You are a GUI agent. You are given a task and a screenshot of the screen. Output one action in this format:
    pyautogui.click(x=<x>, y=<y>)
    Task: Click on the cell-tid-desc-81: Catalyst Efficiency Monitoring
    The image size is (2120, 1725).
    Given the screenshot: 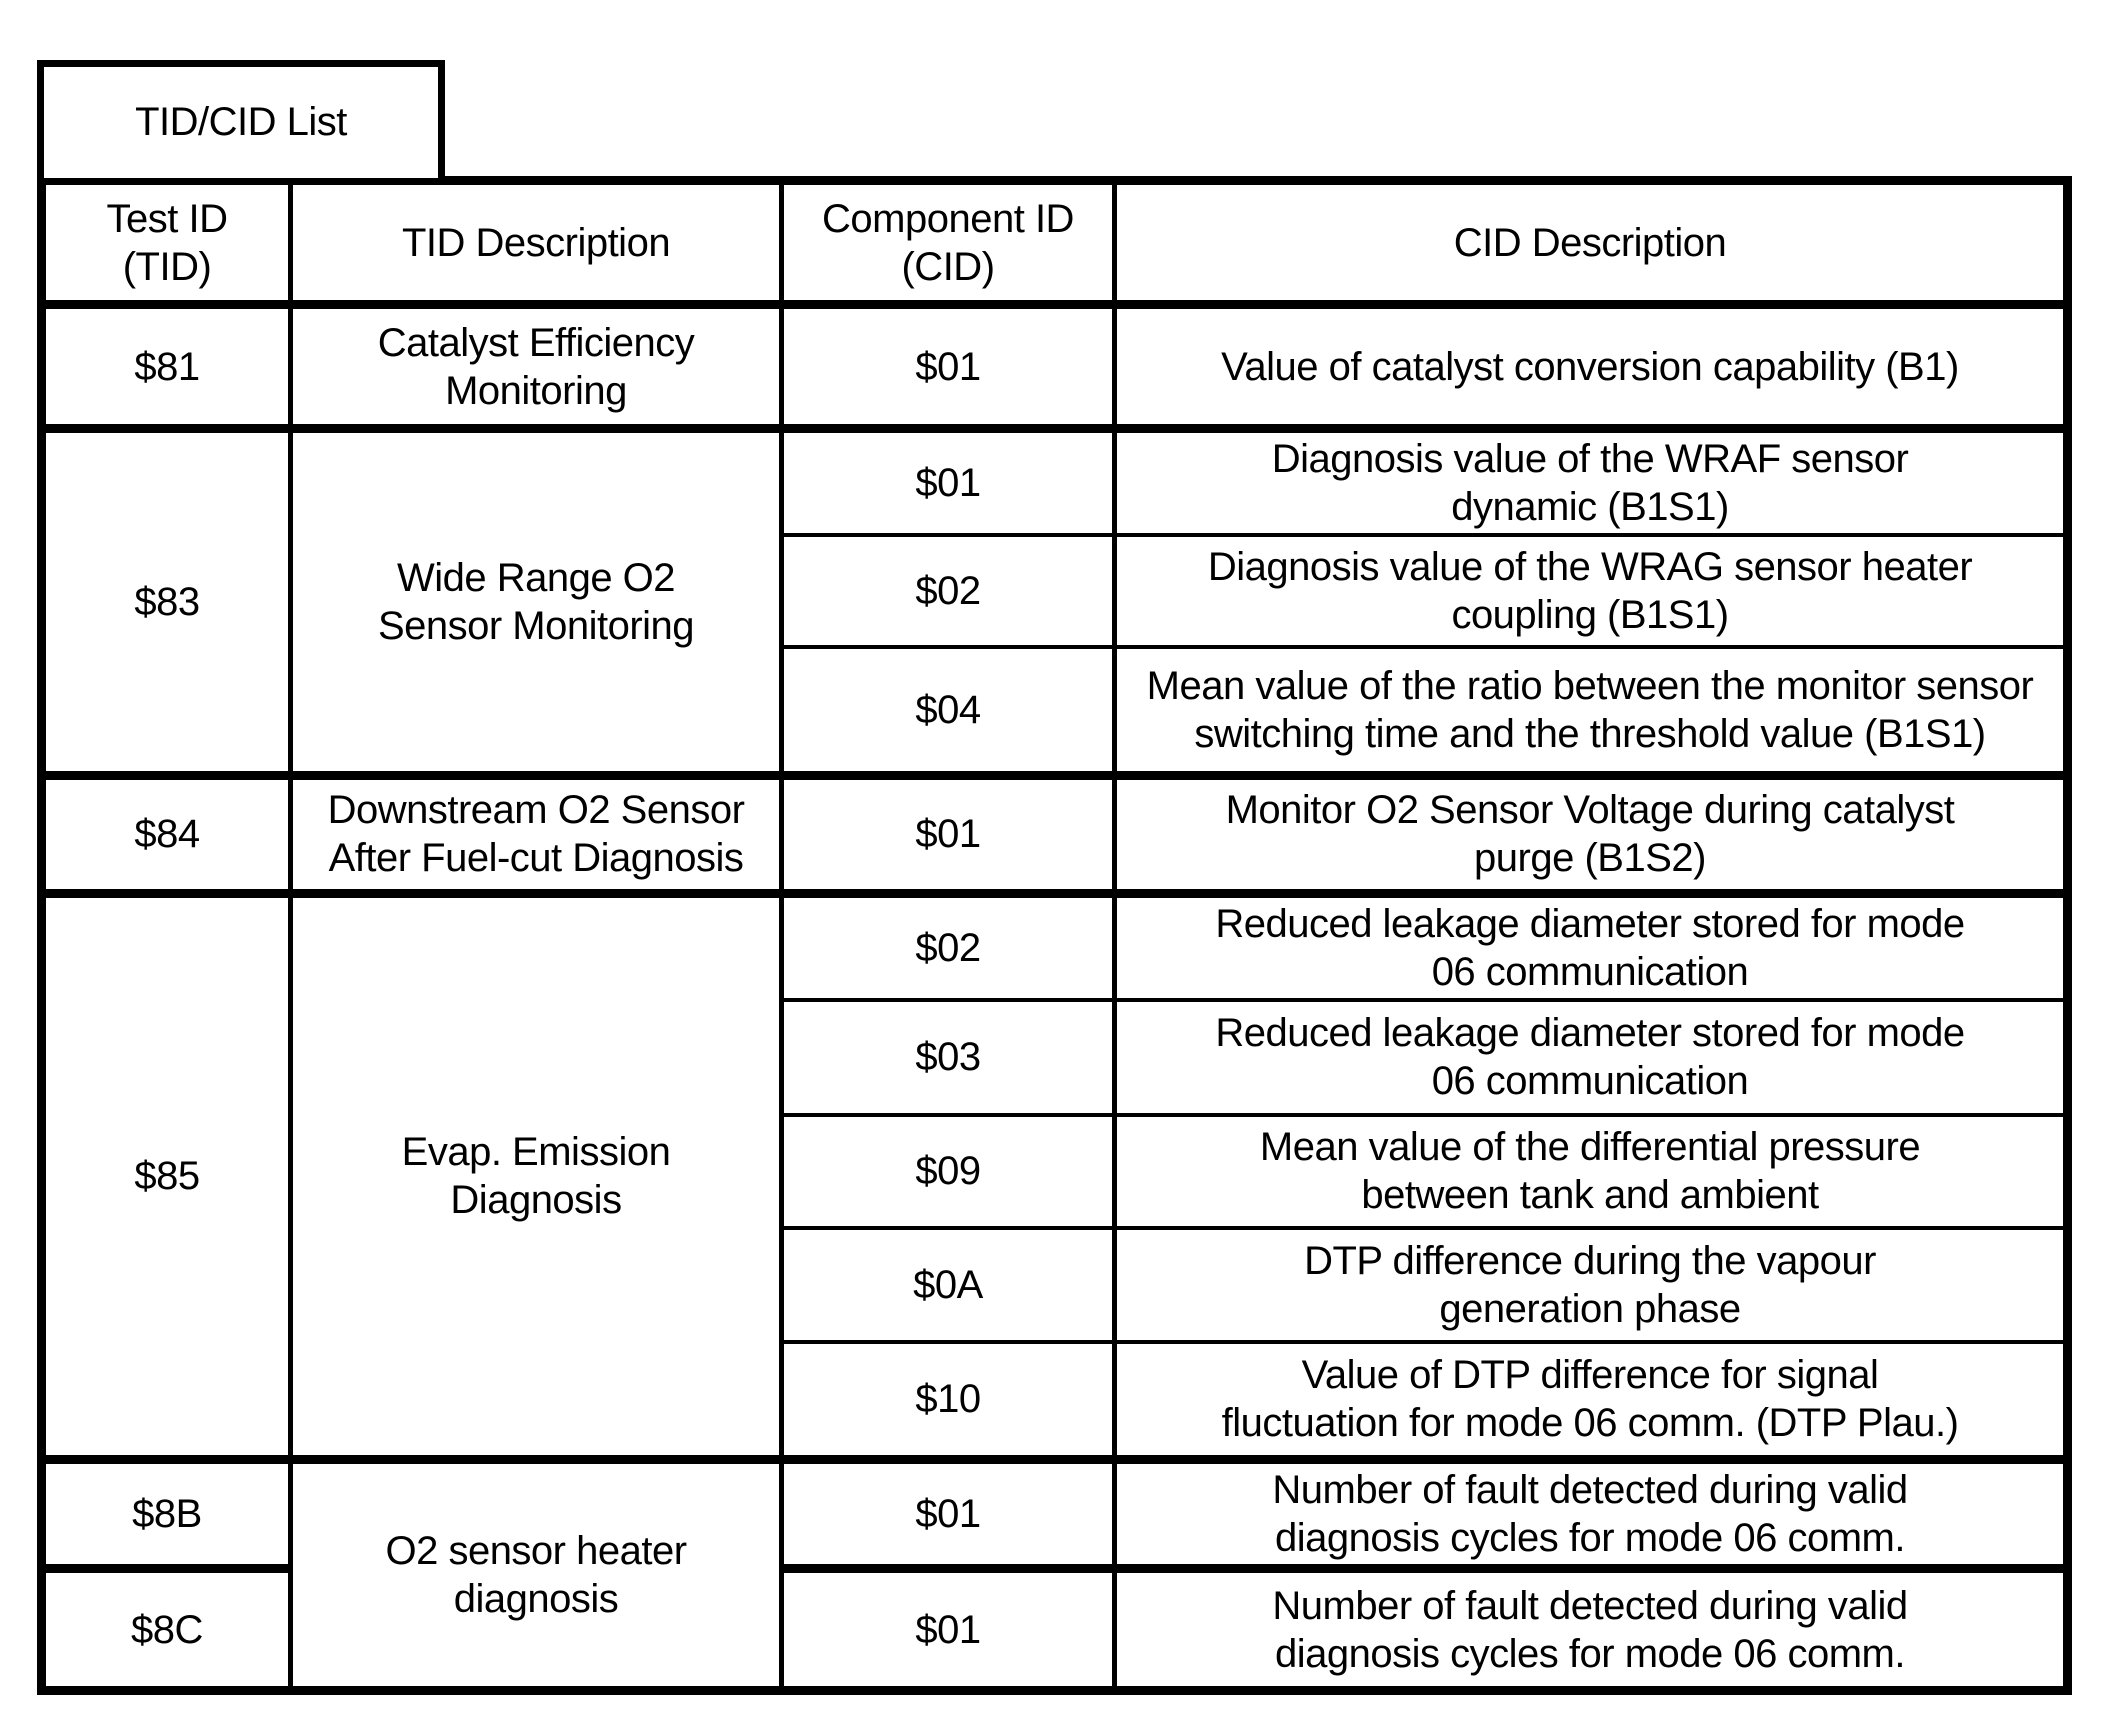 What is the action you would take?
    pyautogui.click(x=536, y=366)
    